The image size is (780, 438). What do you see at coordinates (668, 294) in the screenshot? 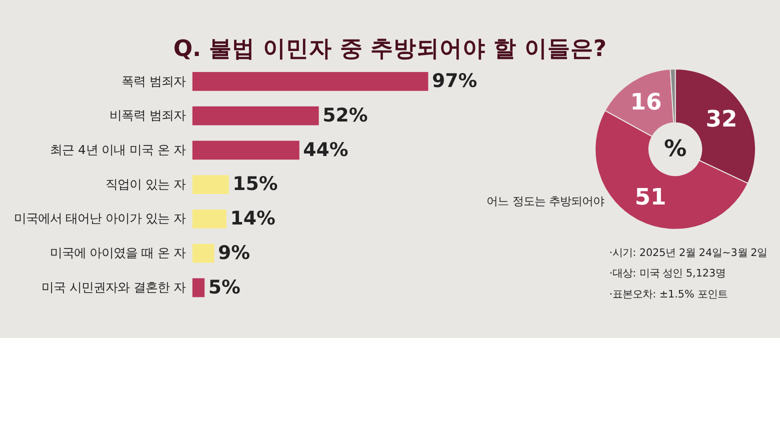
I see `text: ·표본오차: ±1.5% 포인트` at bounding box center [668, 294].